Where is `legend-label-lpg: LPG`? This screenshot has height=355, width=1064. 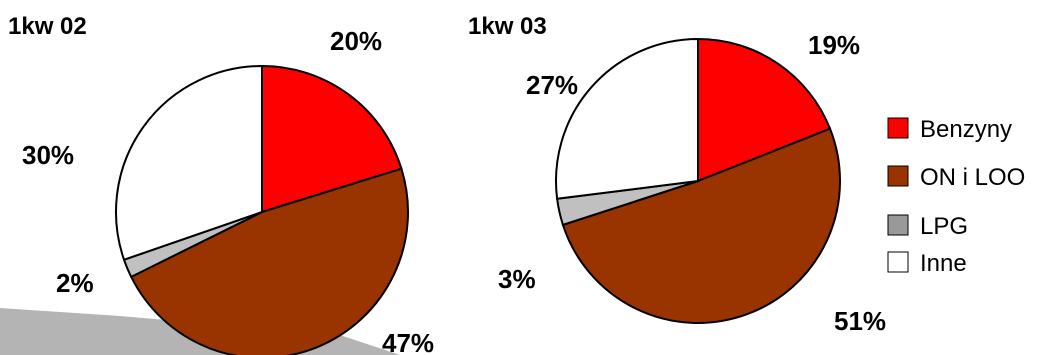 legend-label-lpg: LPG is located at coordinates (944, 226).